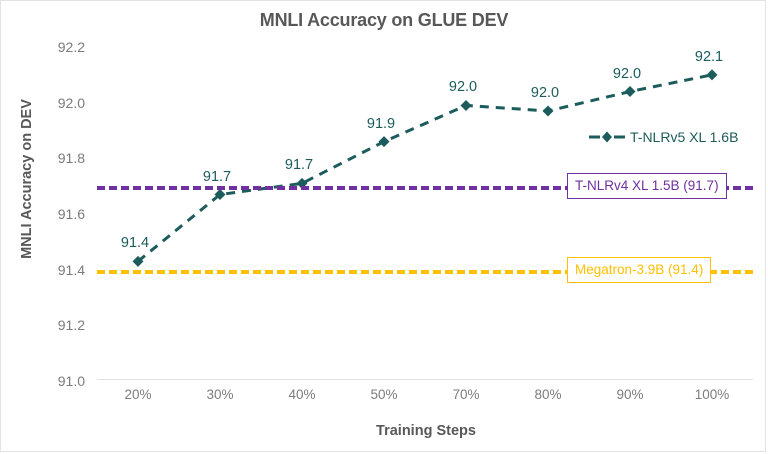 The width and height of the screenshot is (768, 454). Describe the element at coordinates (299, 165) in the screenshot. I see `data-point-label-2: 91.7` at that location.